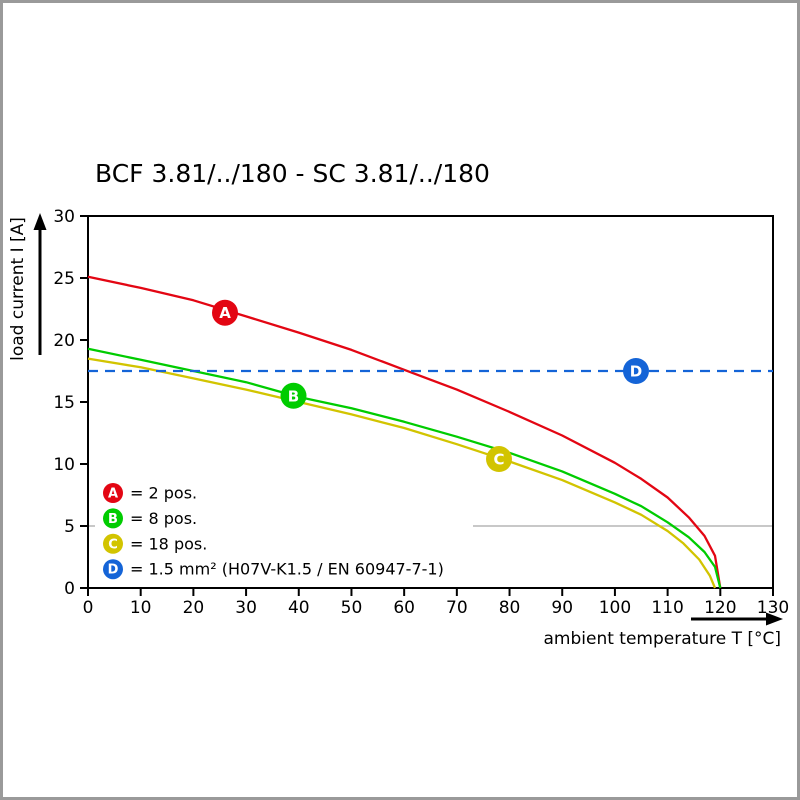  Describe the element at coordinates (168, 543) in the screenshot. I see `legend-label-C: = 18 pos.` at that location.